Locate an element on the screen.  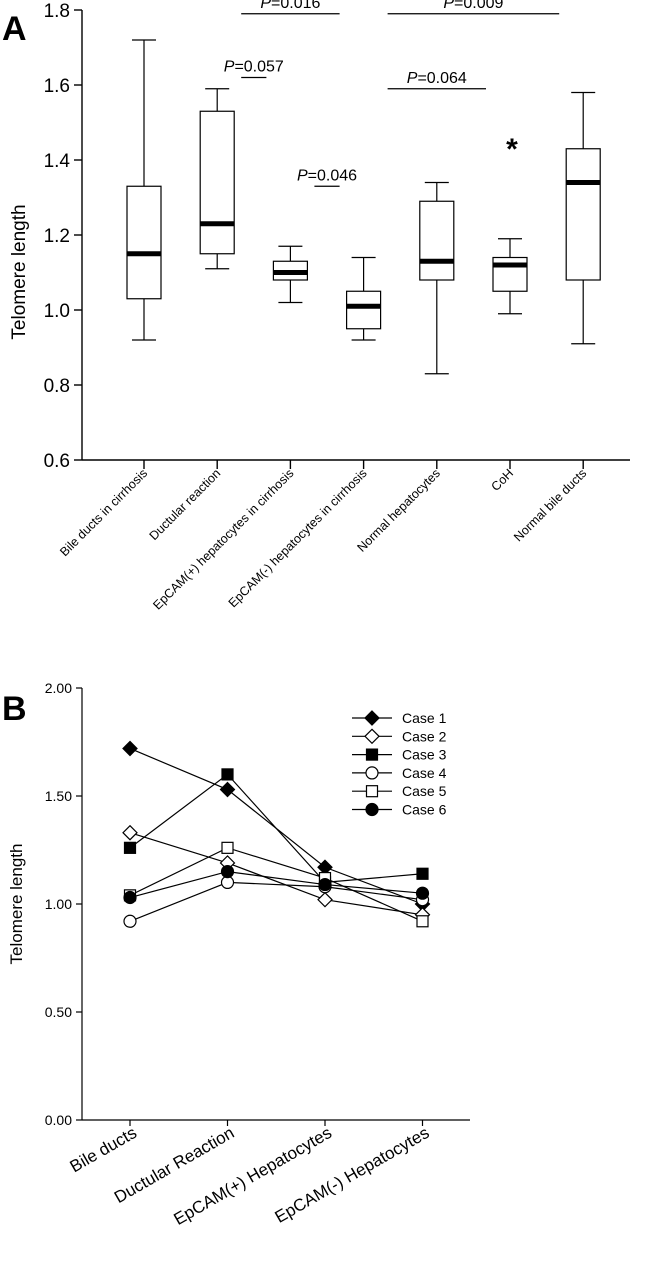
legend-label: Case 4 is located at coordinates (424, 773).